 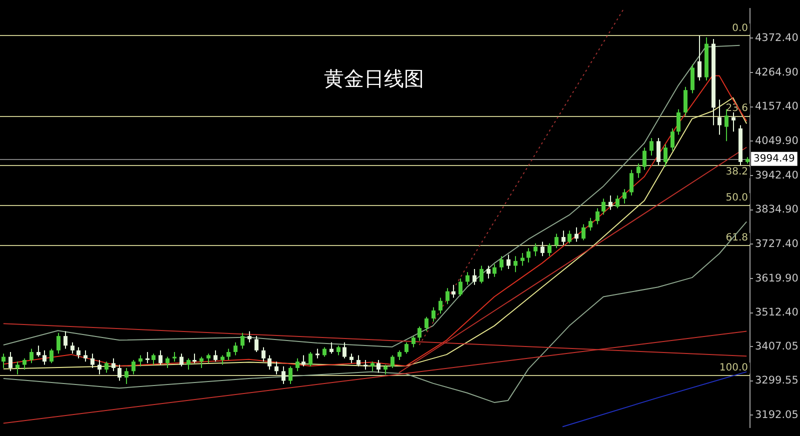 What do you see at coordinates (776, 346) in the screenshot?
I see `y-tick-label: 3407.05` at bounding box center [776, 346].